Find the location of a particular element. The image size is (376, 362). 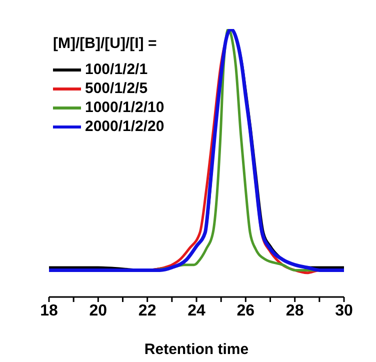

legend-label: 2000/1/2/20 is located at coordinates (124, 126).